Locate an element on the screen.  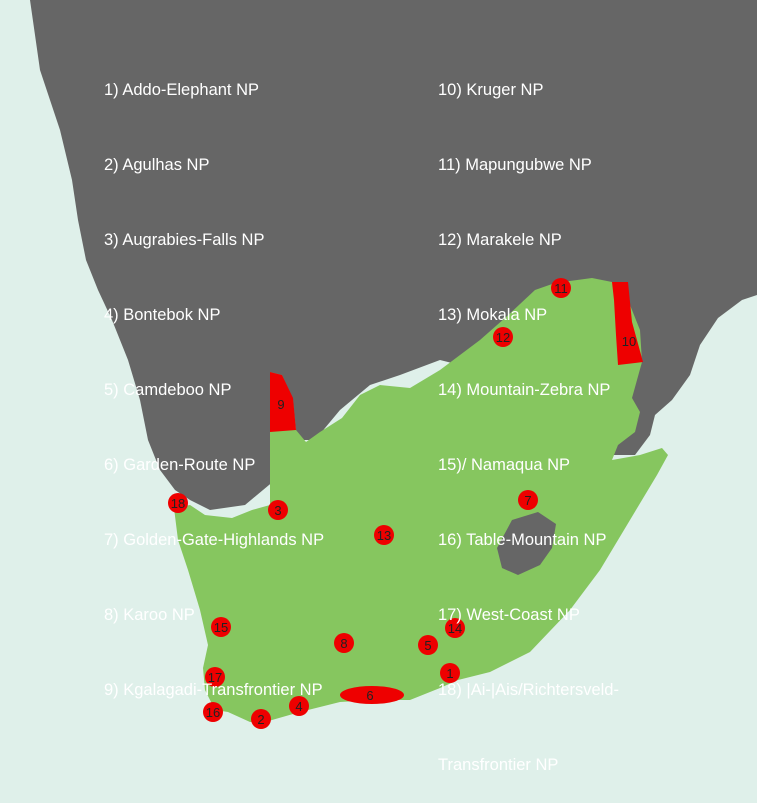
legend-item: 11) Mapungubwe NP is located at coordinates (515, 165).